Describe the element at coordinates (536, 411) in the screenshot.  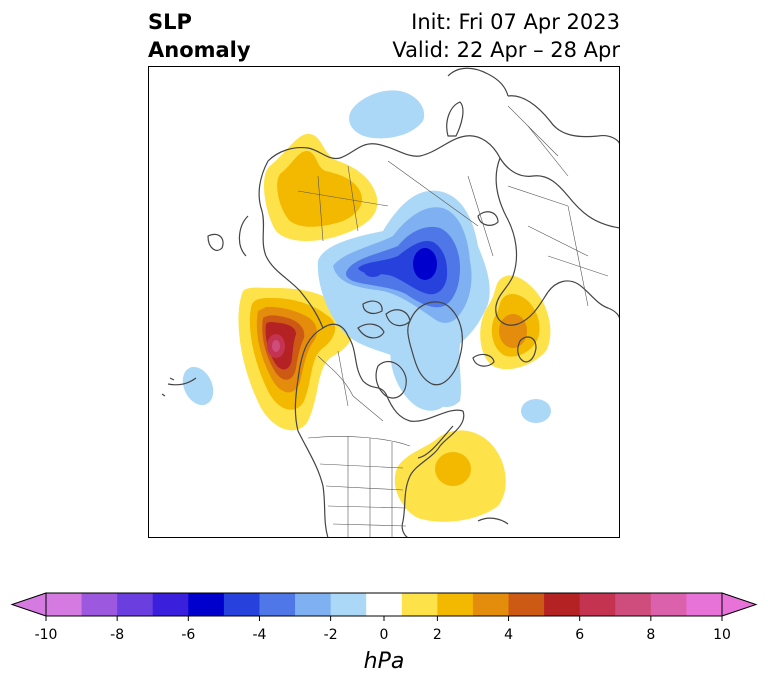
I see `anomaly-azores` at that location.